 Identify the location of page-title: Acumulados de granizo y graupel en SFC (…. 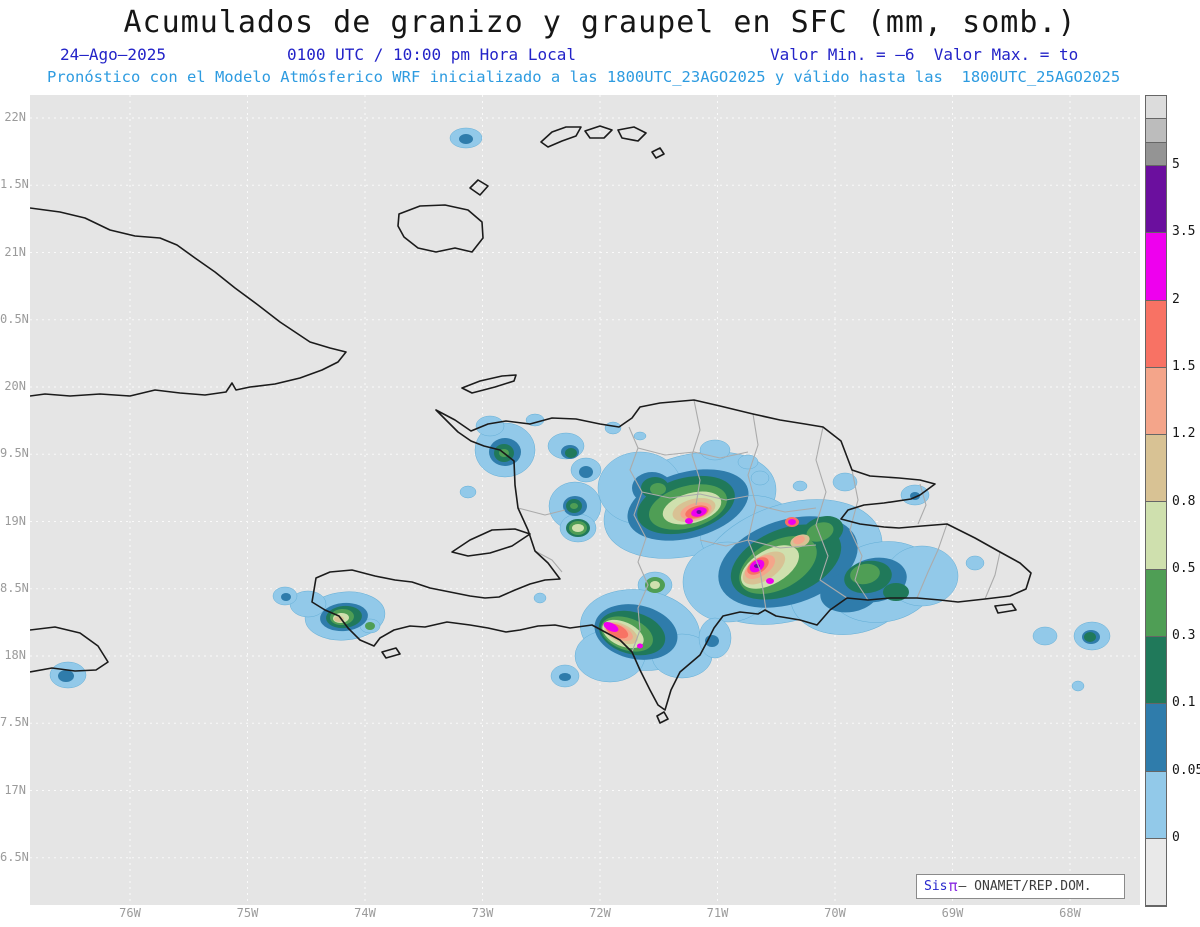
(600, 22).